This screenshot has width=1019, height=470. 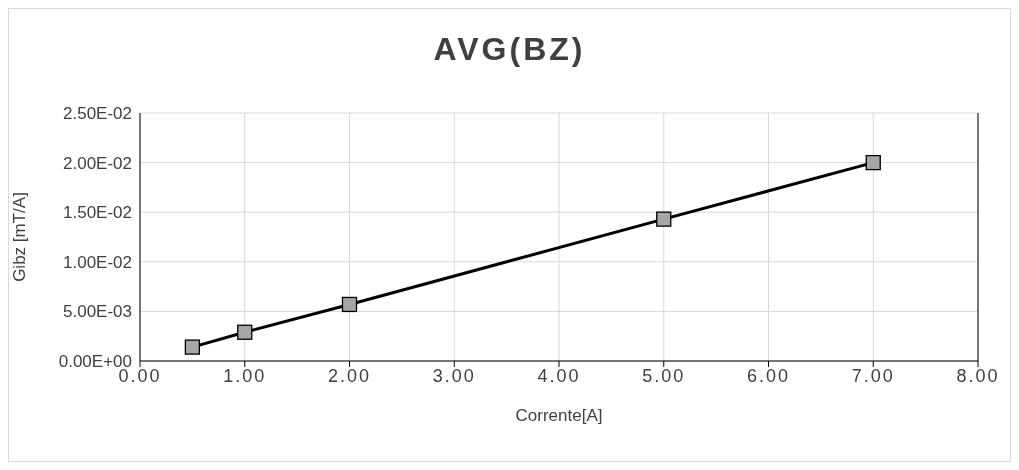 What do you see at coordinates (978, 375) in the screenshot?
I see `x-tick-label: 8.00` at bounding box center [978, 375].